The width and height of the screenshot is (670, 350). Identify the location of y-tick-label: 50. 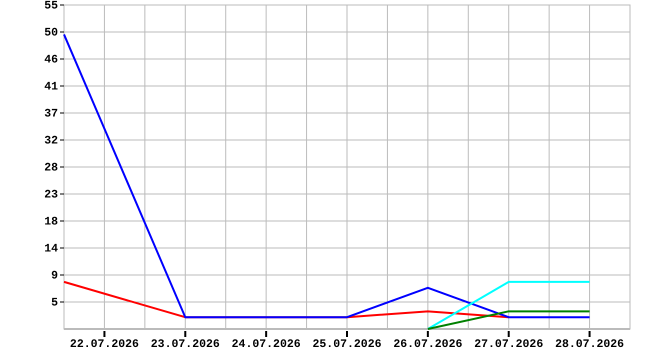
(51, 33).